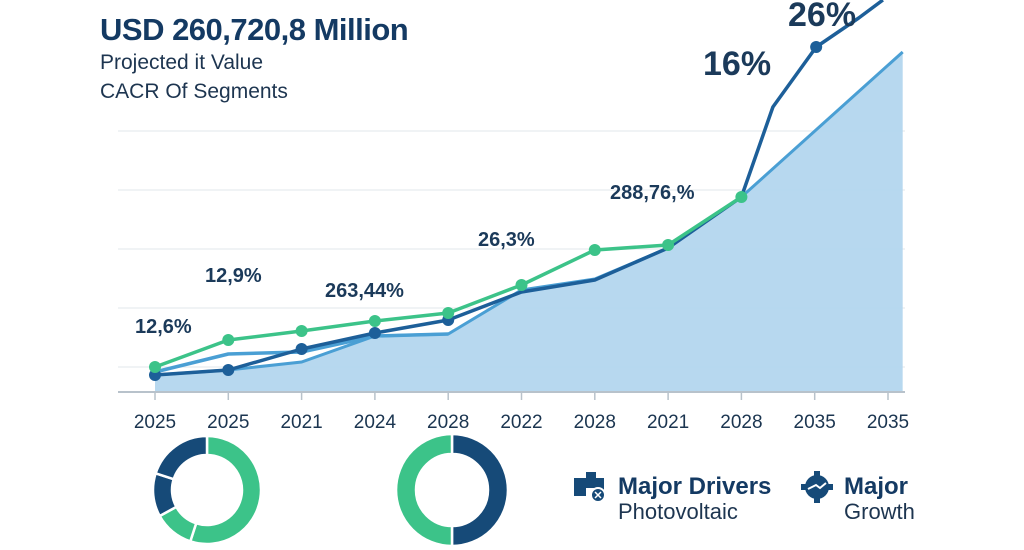 The height and width of the screenshot is (550, 1024). I want to click on data-label: 12,6%, so click(163, 327).